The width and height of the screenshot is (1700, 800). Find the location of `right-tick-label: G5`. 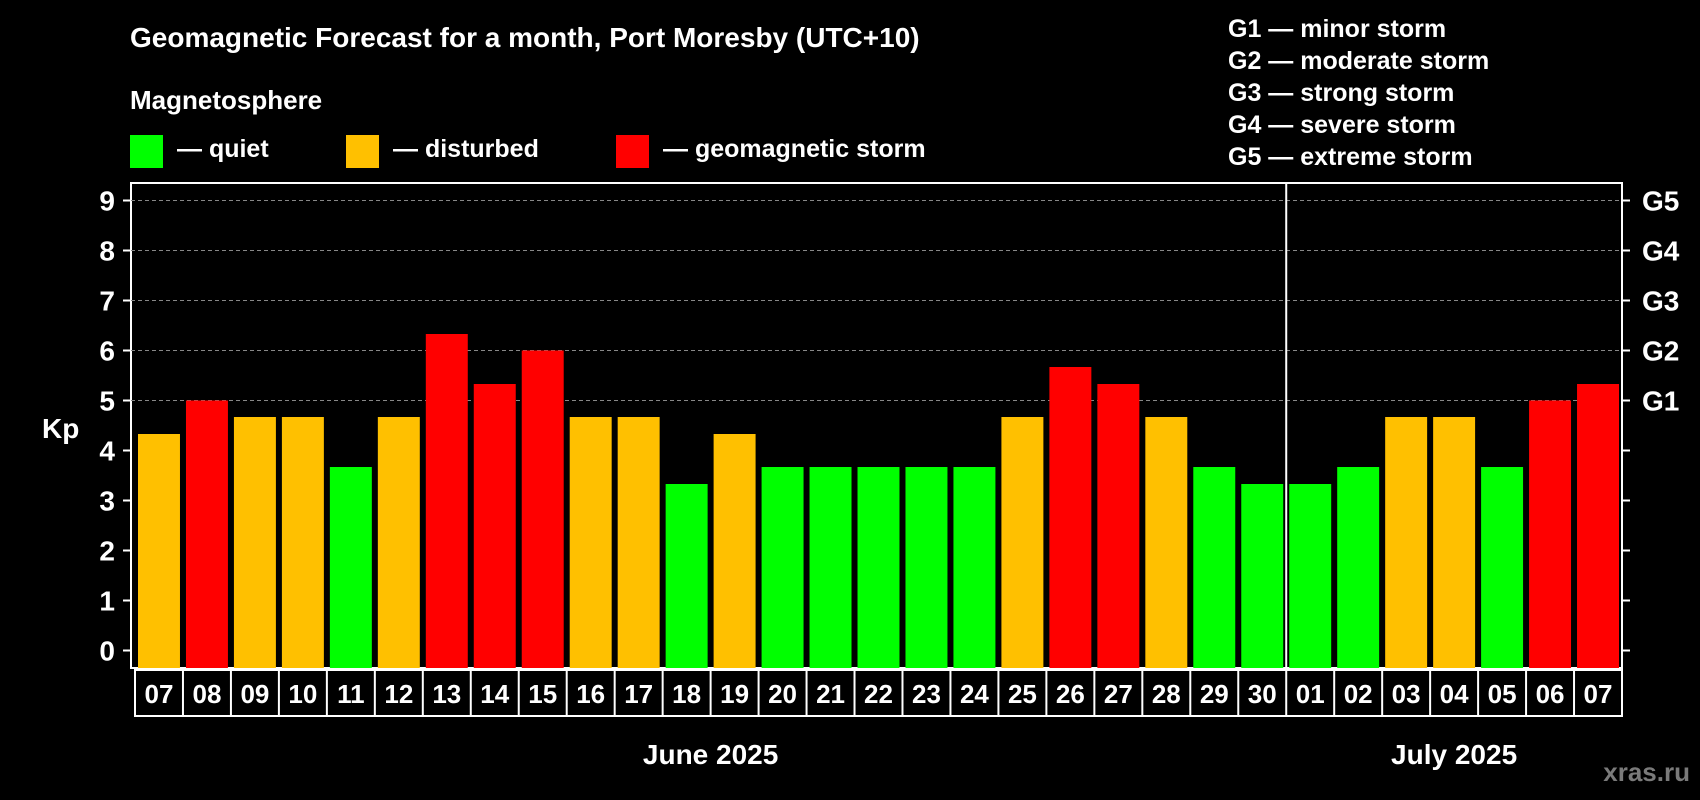

right-tick-label: G5 is located at coordinates (1660, 201).